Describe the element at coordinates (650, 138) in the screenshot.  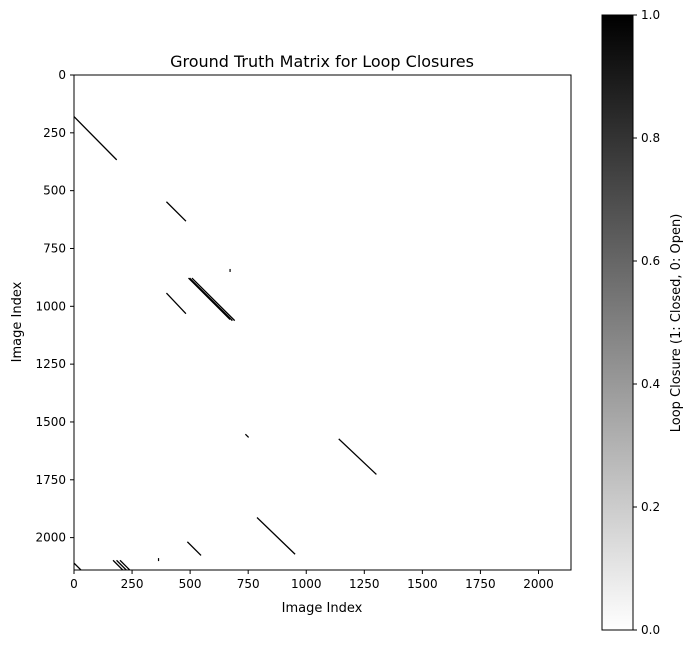
I see `colorbar-tick-label: 0.8` at that location.